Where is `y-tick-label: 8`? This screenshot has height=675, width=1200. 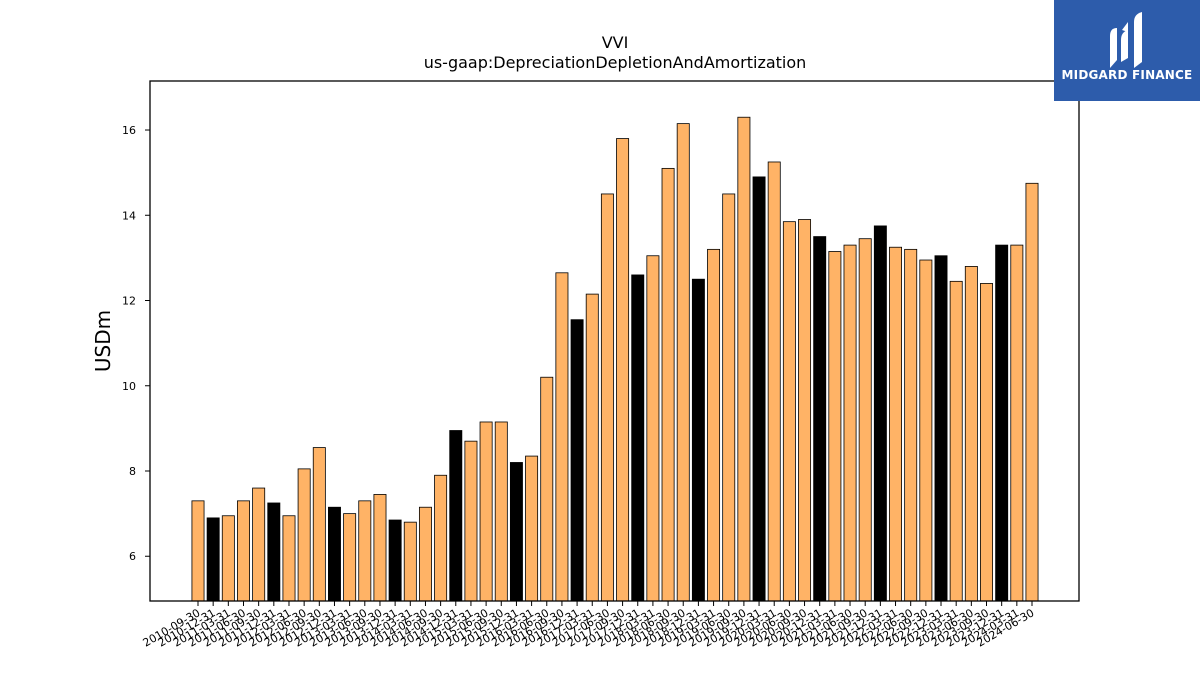
y-tick-label: 8 is located at coordinates (132, 471).